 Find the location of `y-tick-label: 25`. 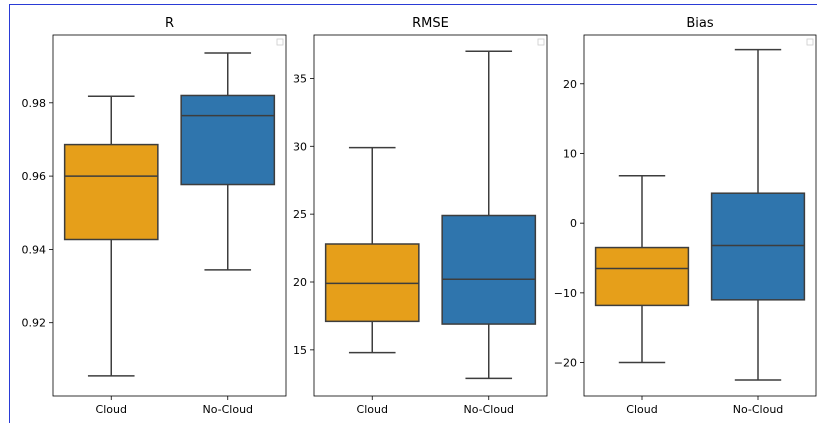

y-tick-label: 25 is located at coordinates (300, 214).